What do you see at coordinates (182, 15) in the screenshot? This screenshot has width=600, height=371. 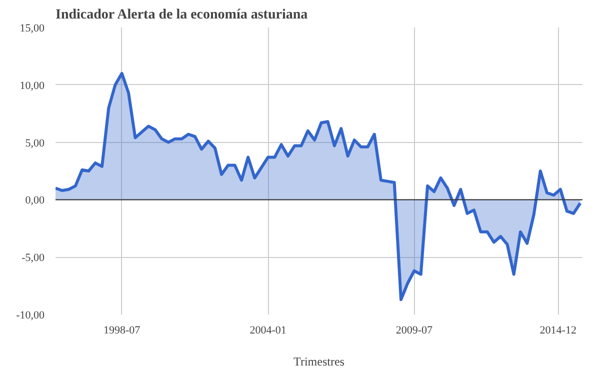 I see `chart-title: Indicador Alerta de la economía asturiana` at bounding box center [182, 15].